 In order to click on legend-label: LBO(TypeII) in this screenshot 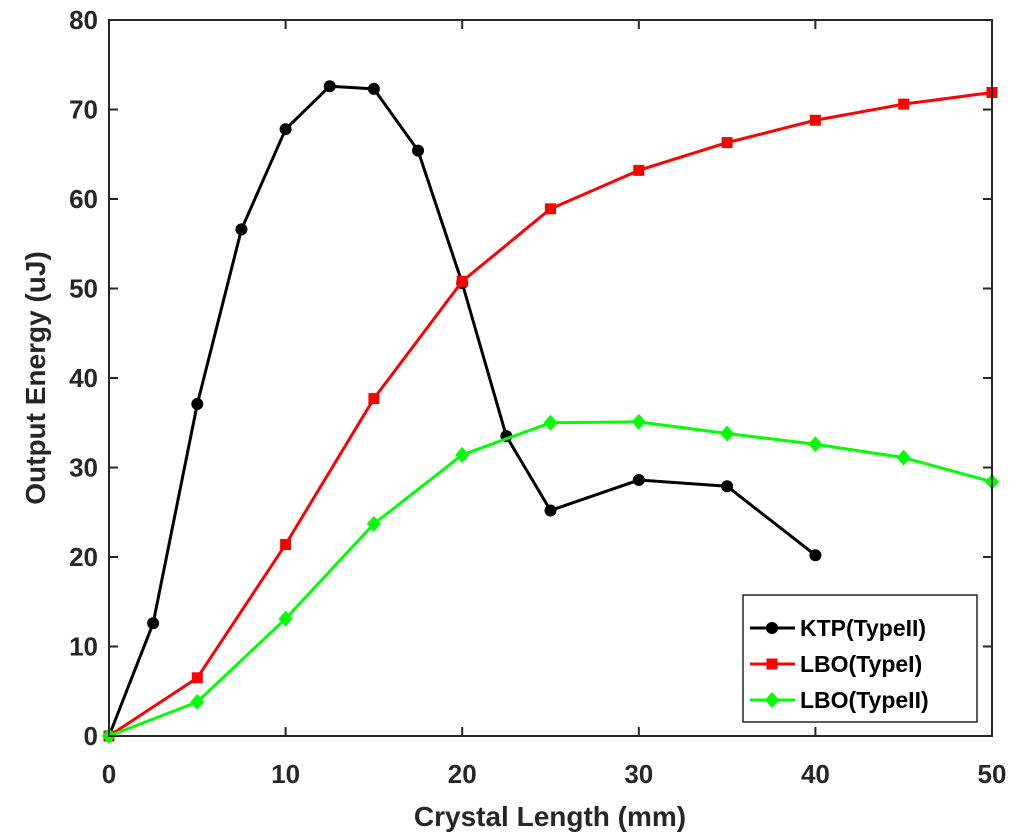, I will do `click(864, 700)`.